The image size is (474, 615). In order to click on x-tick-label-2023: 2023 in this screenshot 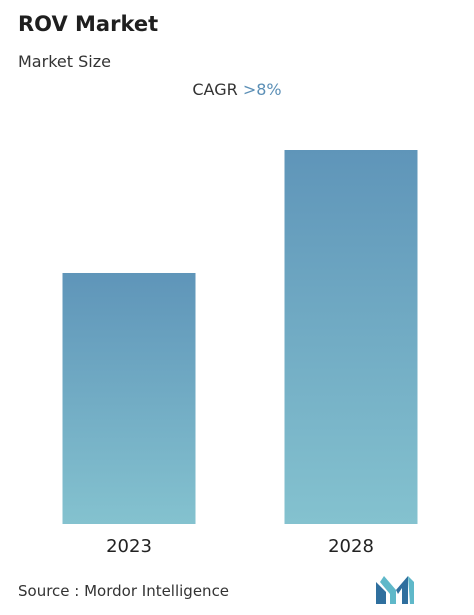, I will do `click(129, 546)`.